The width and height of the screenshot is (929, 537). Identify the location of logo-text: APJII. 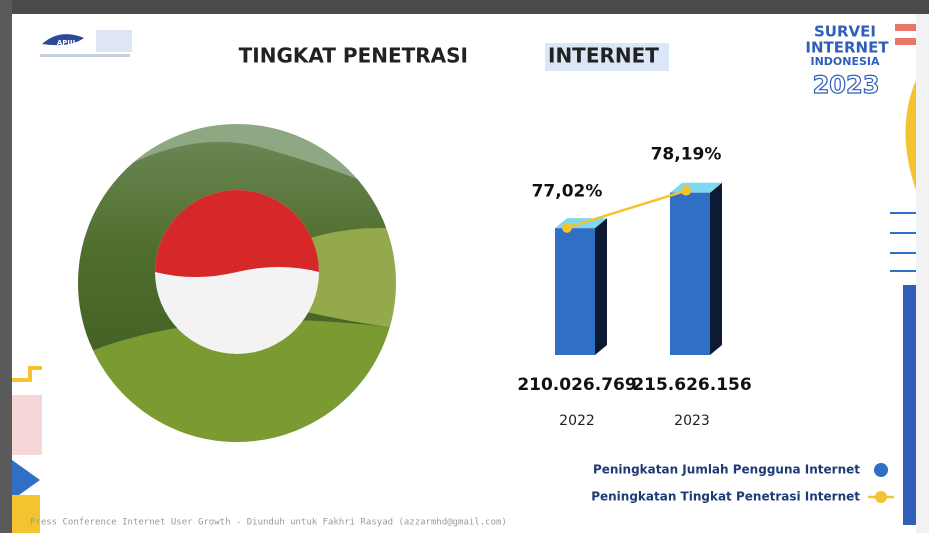
(66, 43).